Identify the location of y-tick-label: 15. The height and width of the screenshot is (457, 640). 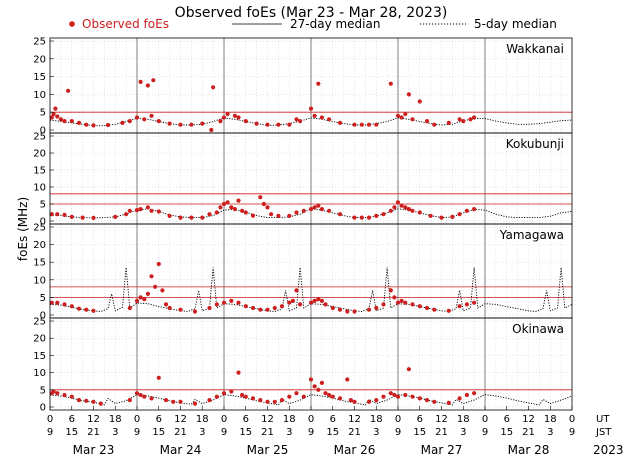
(39, 356).